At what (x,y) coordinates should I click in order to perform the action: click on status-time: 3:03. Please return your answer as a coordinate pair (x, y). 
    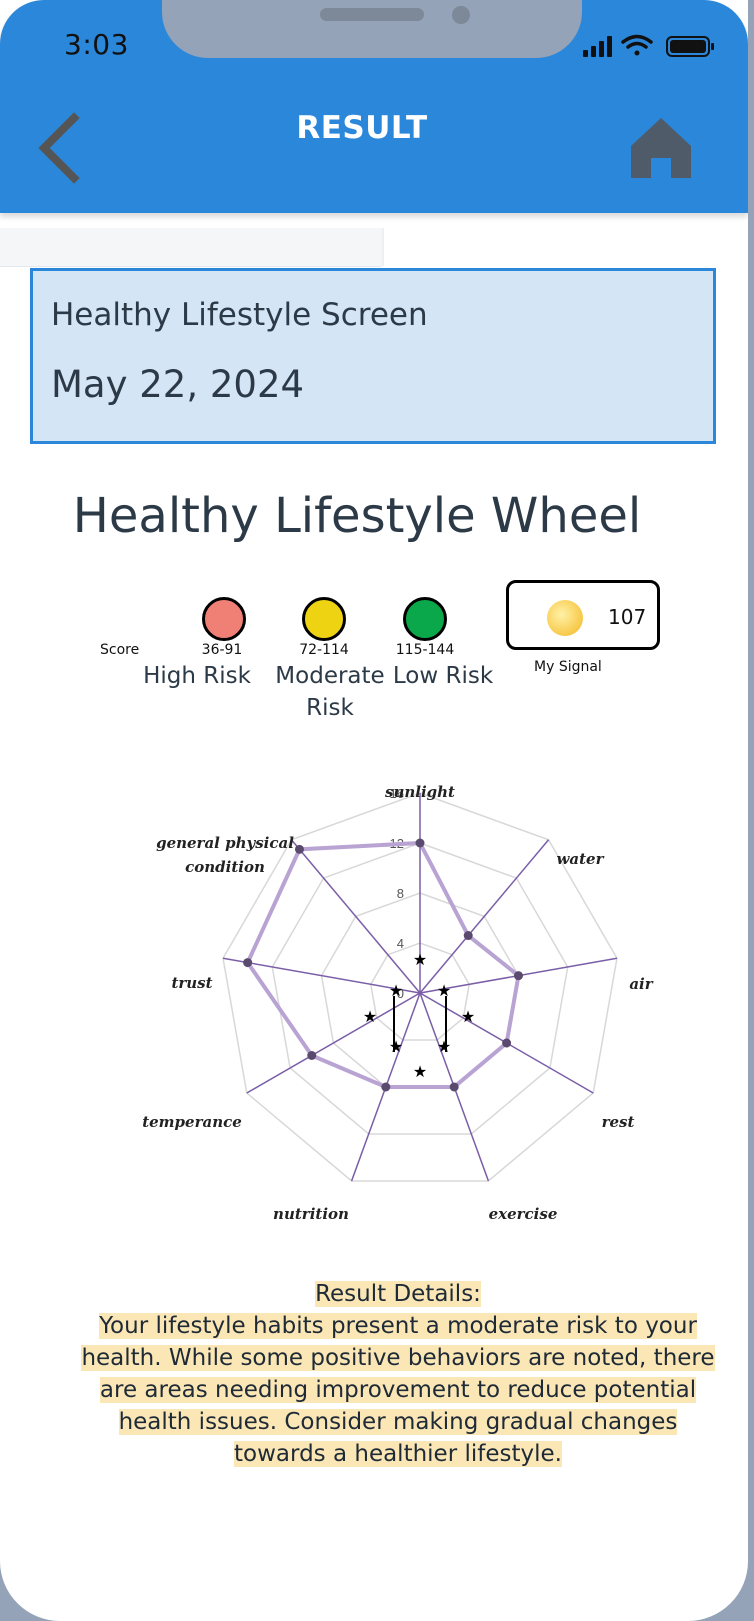
    Looking at the image, I should click on (96, 44).